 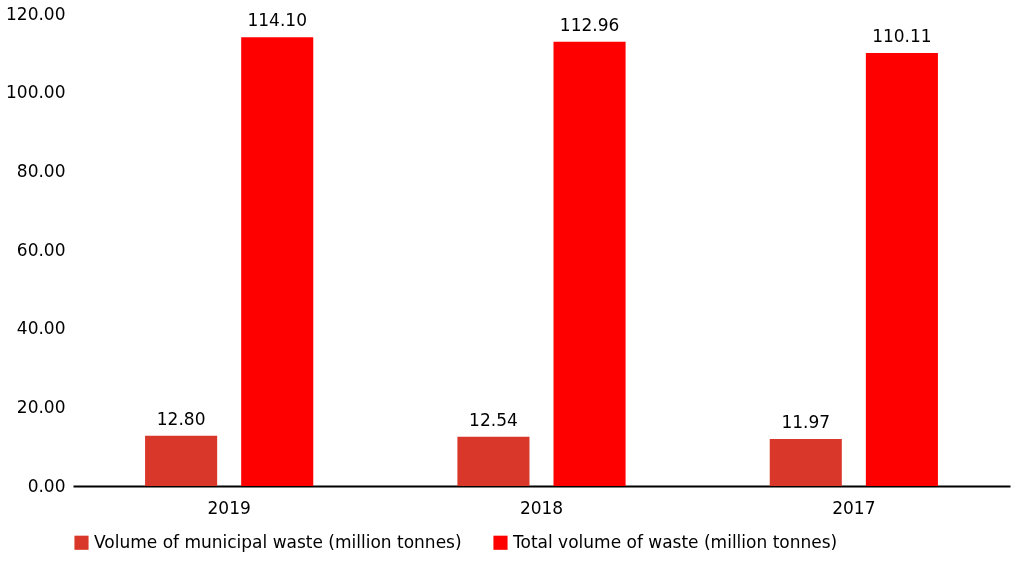 I want to click on data-label: 110.11, so click(x=902, y=35).